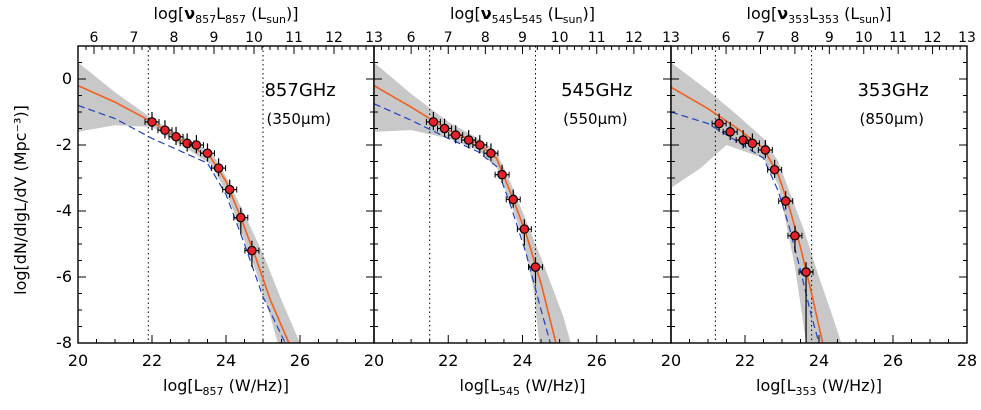 The width and height of the screenshot is (981, 410). What do you see at coordinates (798, 19) in the screenshot?
I see `top-axis-title-sub: 353` at bounding box center [798, 19].